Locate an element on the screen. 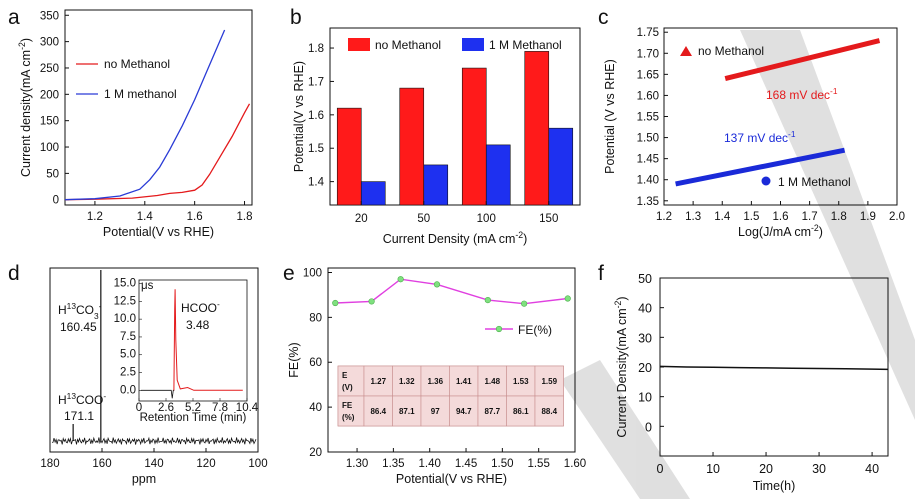 Image resolution: width=916 pixels, height=499 pixels. d-inset-peak-value: 3.48 is located at coordinates (198, 325).